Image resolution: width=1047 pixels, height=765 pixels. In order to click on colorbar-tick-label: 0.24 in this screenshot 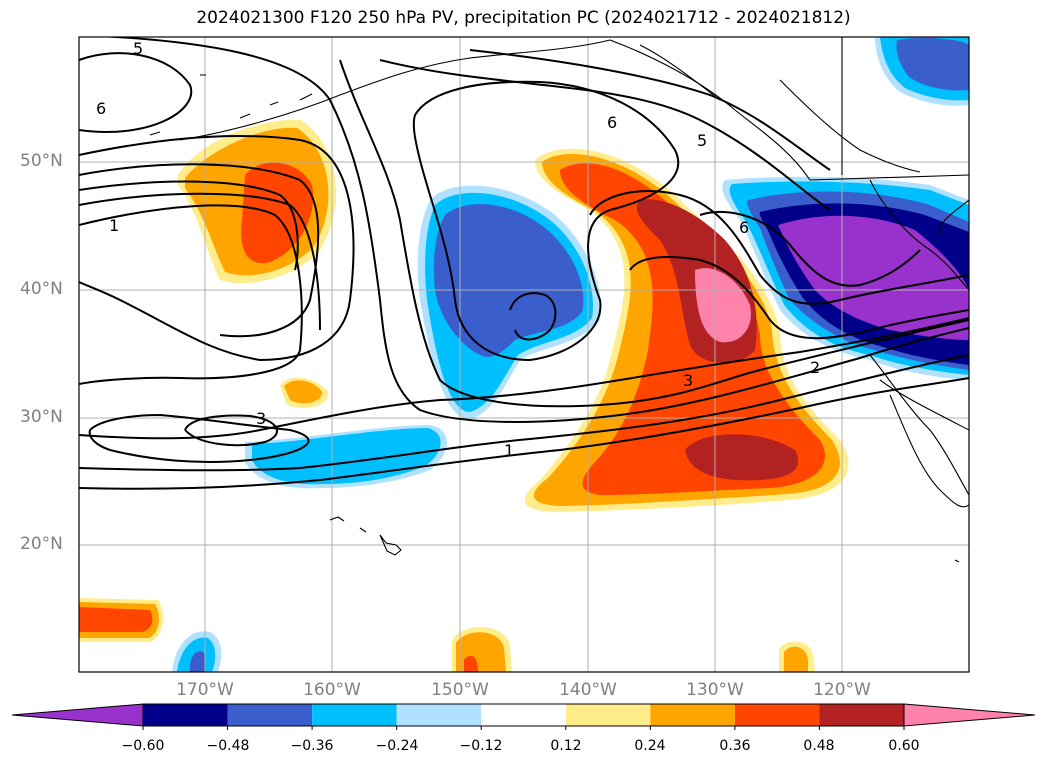, I will do `click(650, 746)`.